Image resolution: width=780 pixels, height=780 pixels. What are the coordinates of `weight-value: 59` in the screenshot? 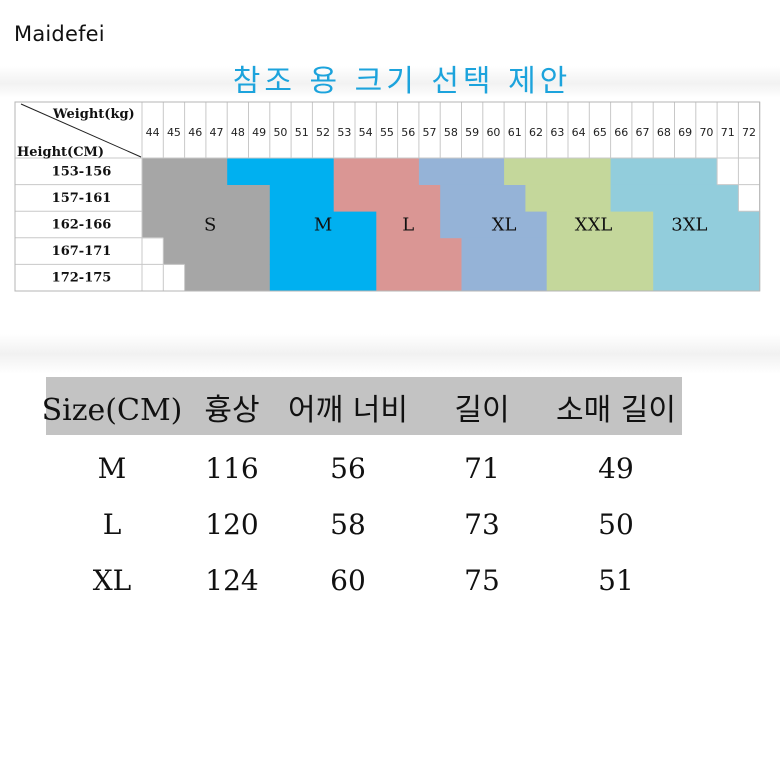 It's located at (472, 132).